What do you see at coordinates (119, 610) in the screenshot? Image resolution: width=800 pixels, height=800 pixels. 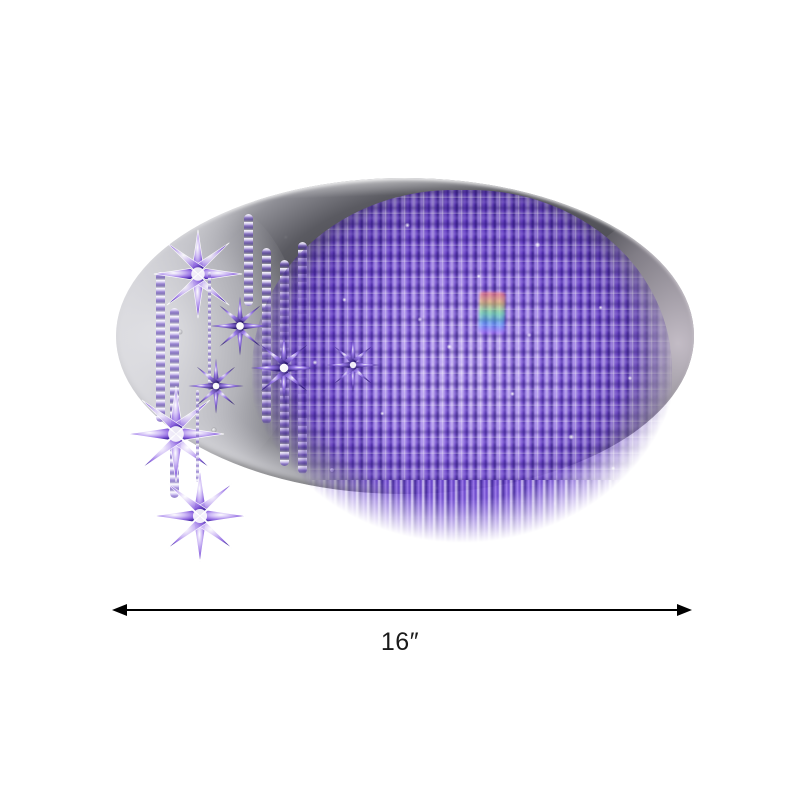 I see `arrow-left-icon` at bounding box center [119, 610].